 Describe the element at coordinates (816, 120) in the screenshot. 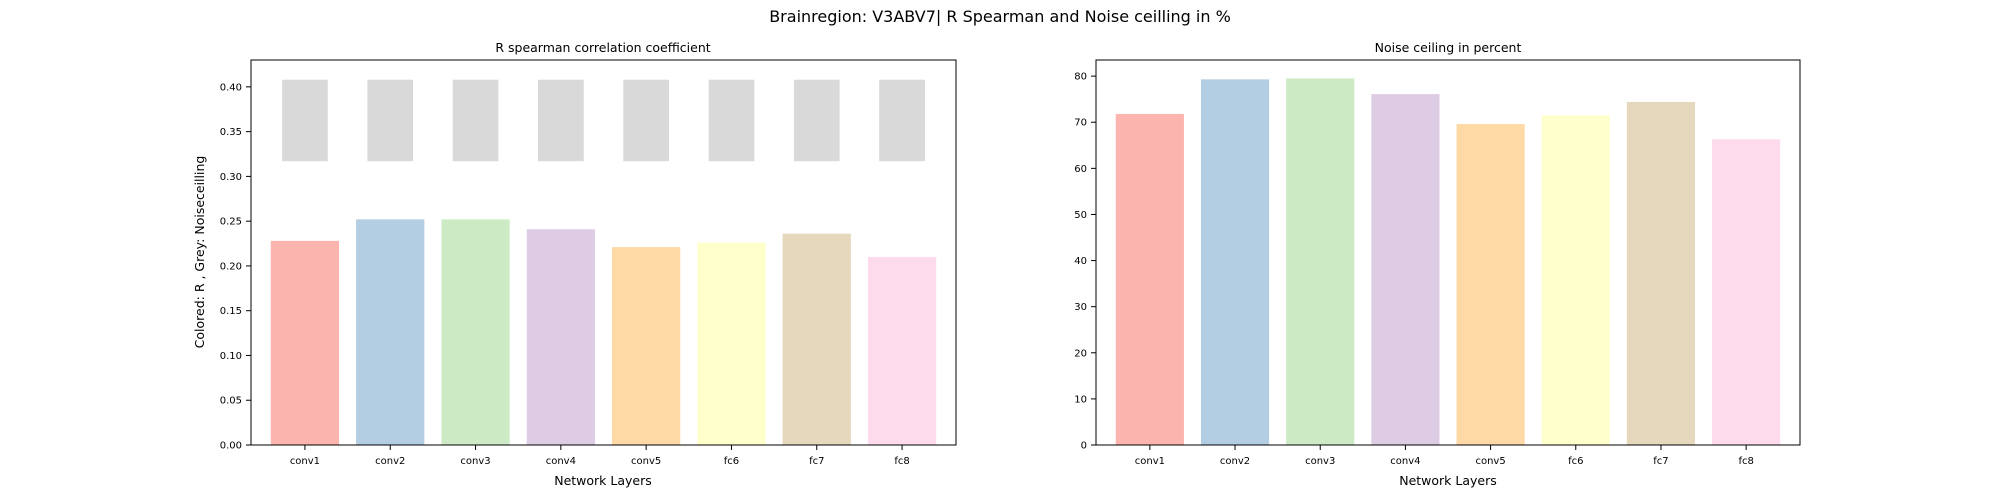

I see `noiseceiling-bar-fc7` at that location.